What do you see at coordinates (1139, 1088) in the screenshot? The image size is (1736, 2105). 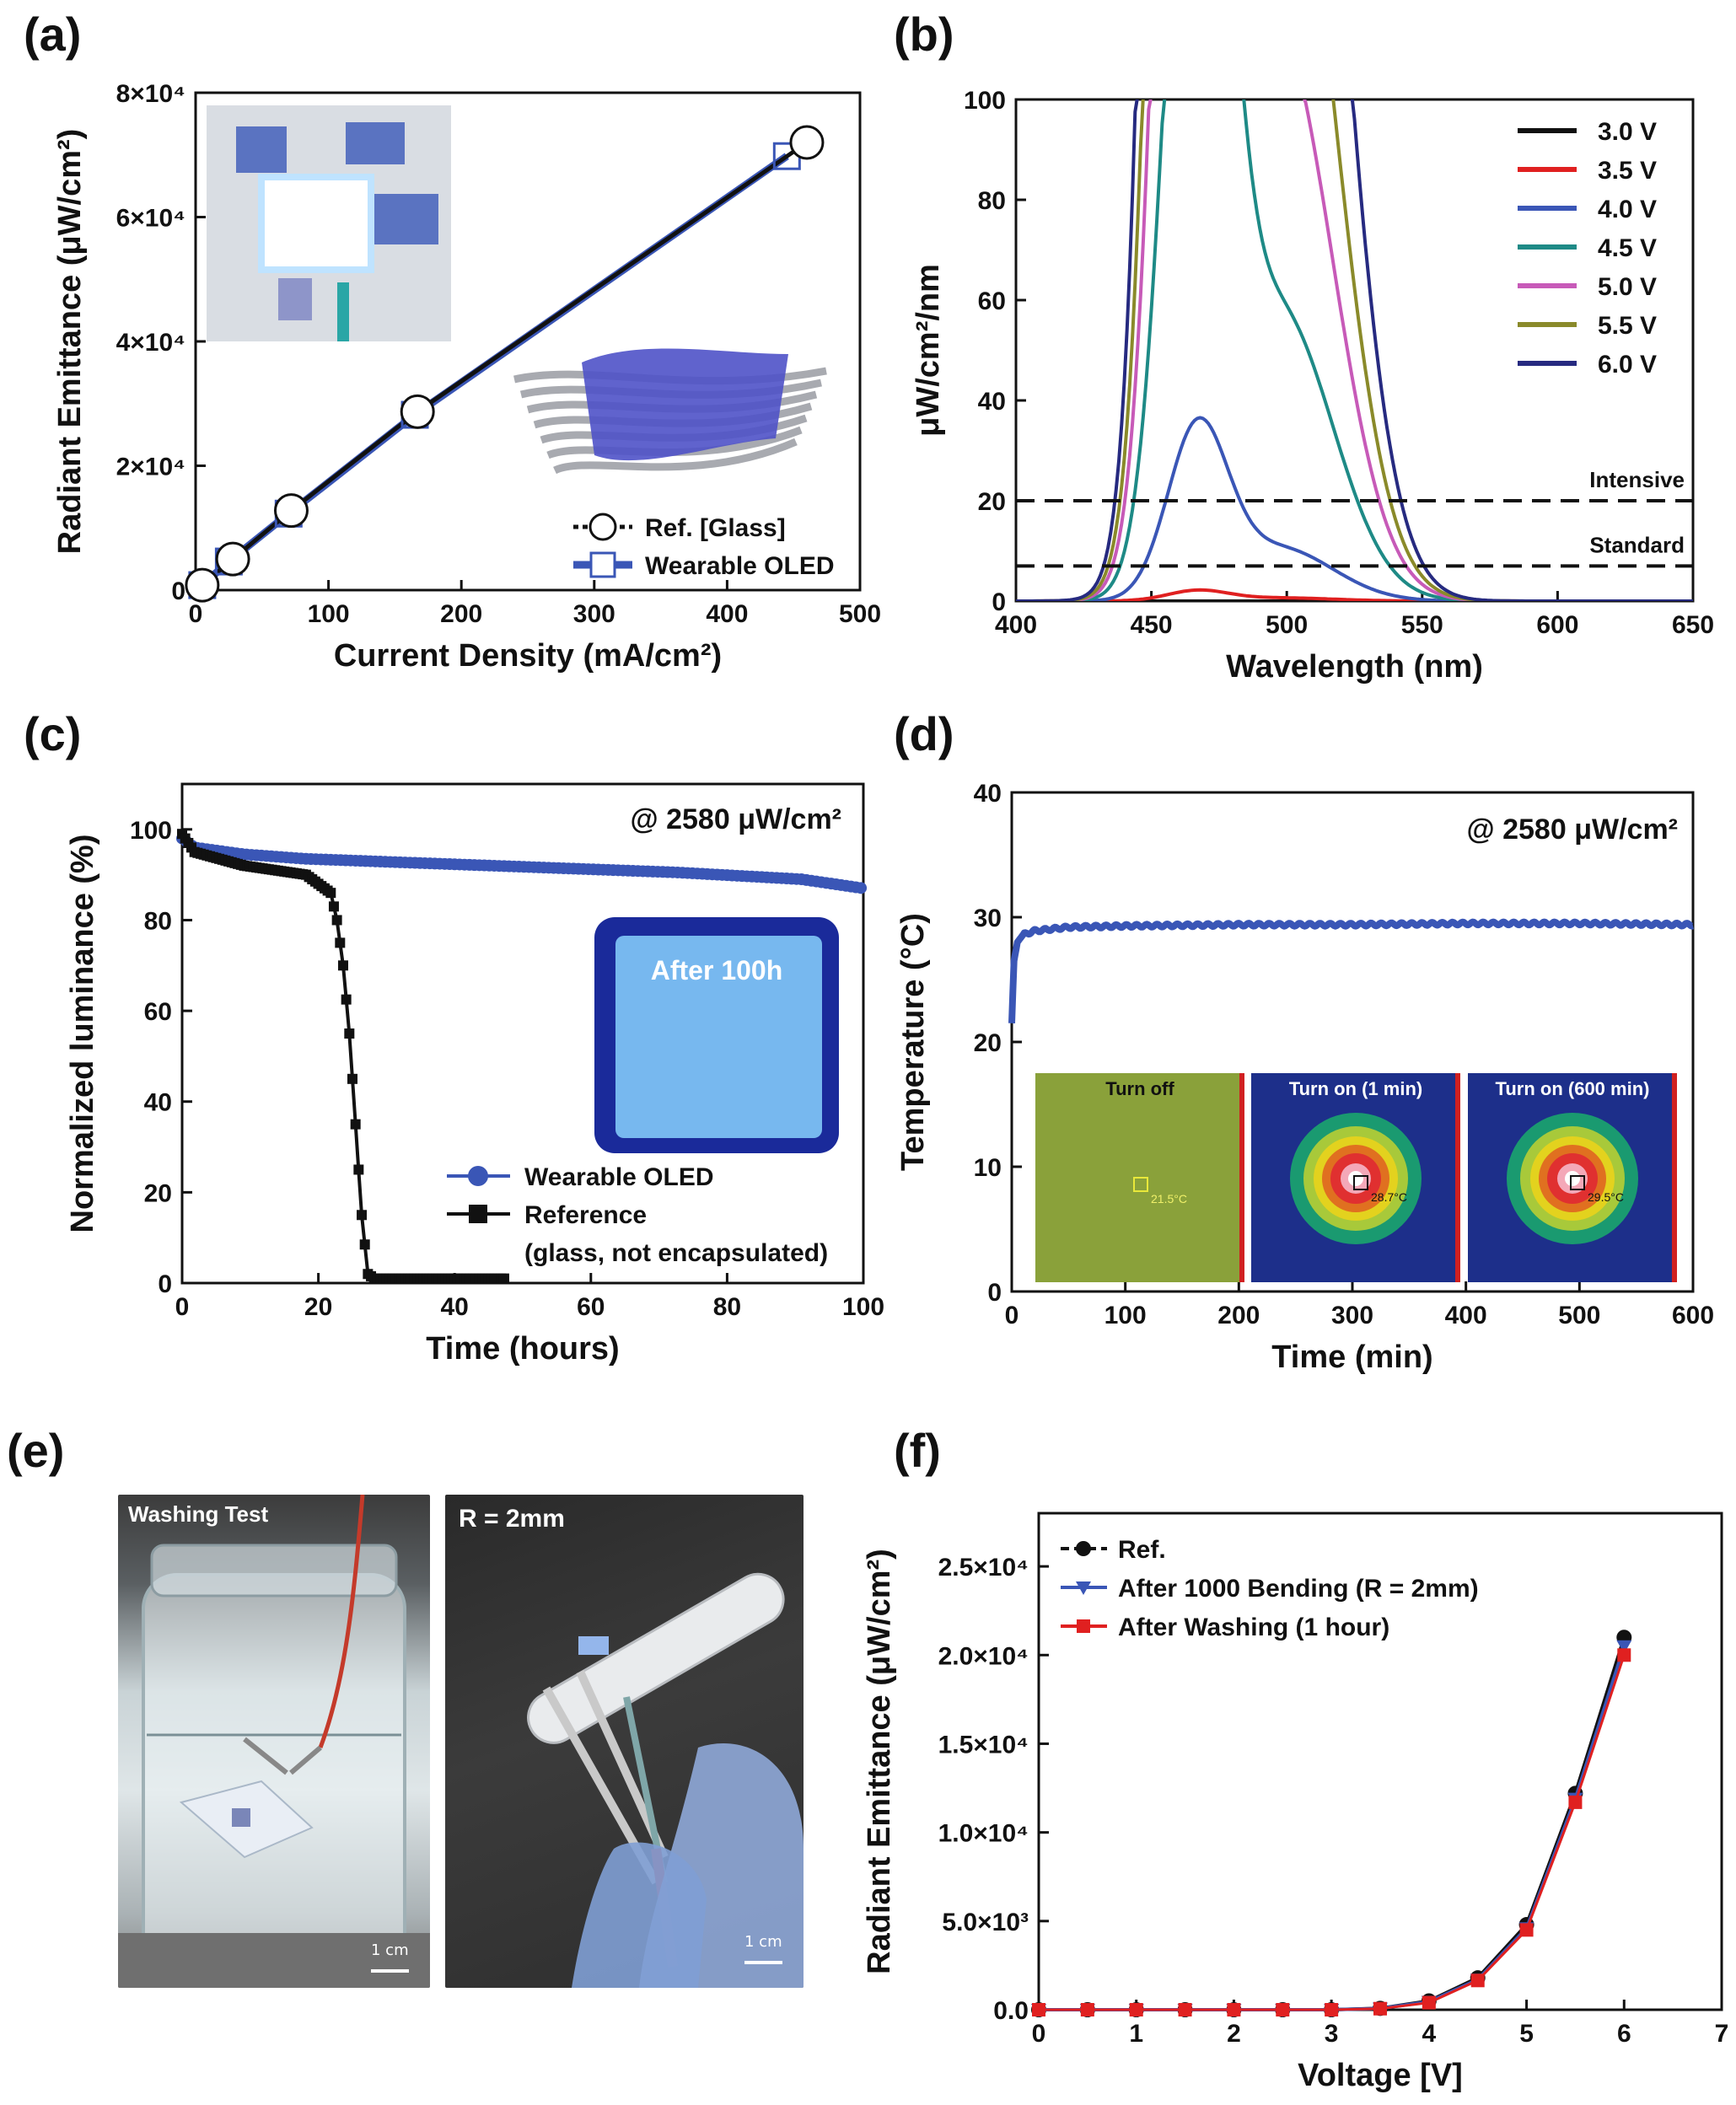 I see `thermal-title: Turn off` at bounding box center [1139, 1088].